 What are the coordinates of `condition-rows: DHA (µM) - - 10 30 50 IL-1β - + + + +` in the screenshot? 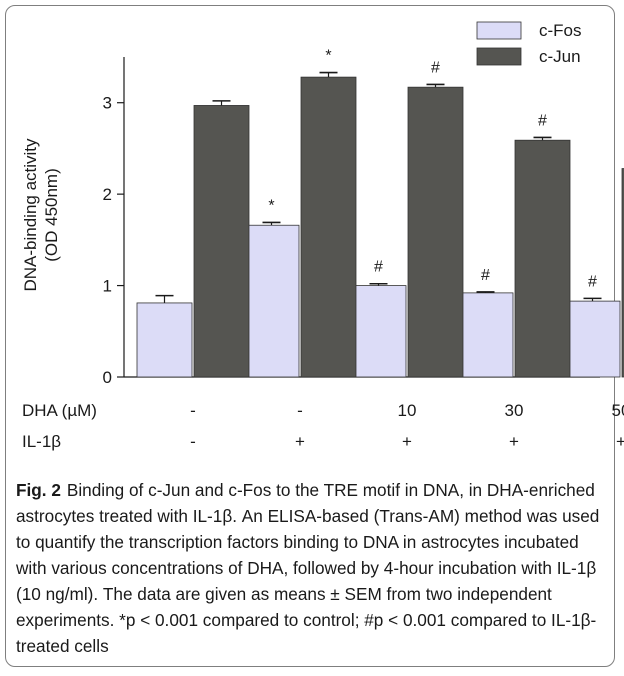 It's located at (323, 426).